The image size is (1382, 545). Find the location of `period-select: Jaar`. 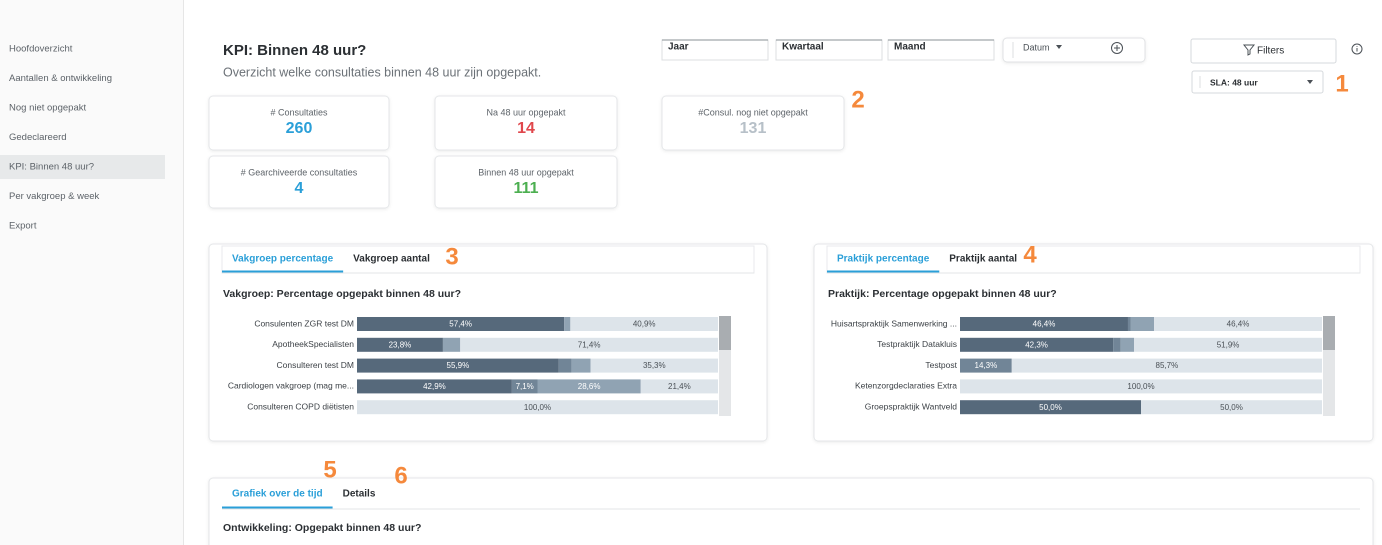

period-select: Jaar is located at coordinates (715, 50).